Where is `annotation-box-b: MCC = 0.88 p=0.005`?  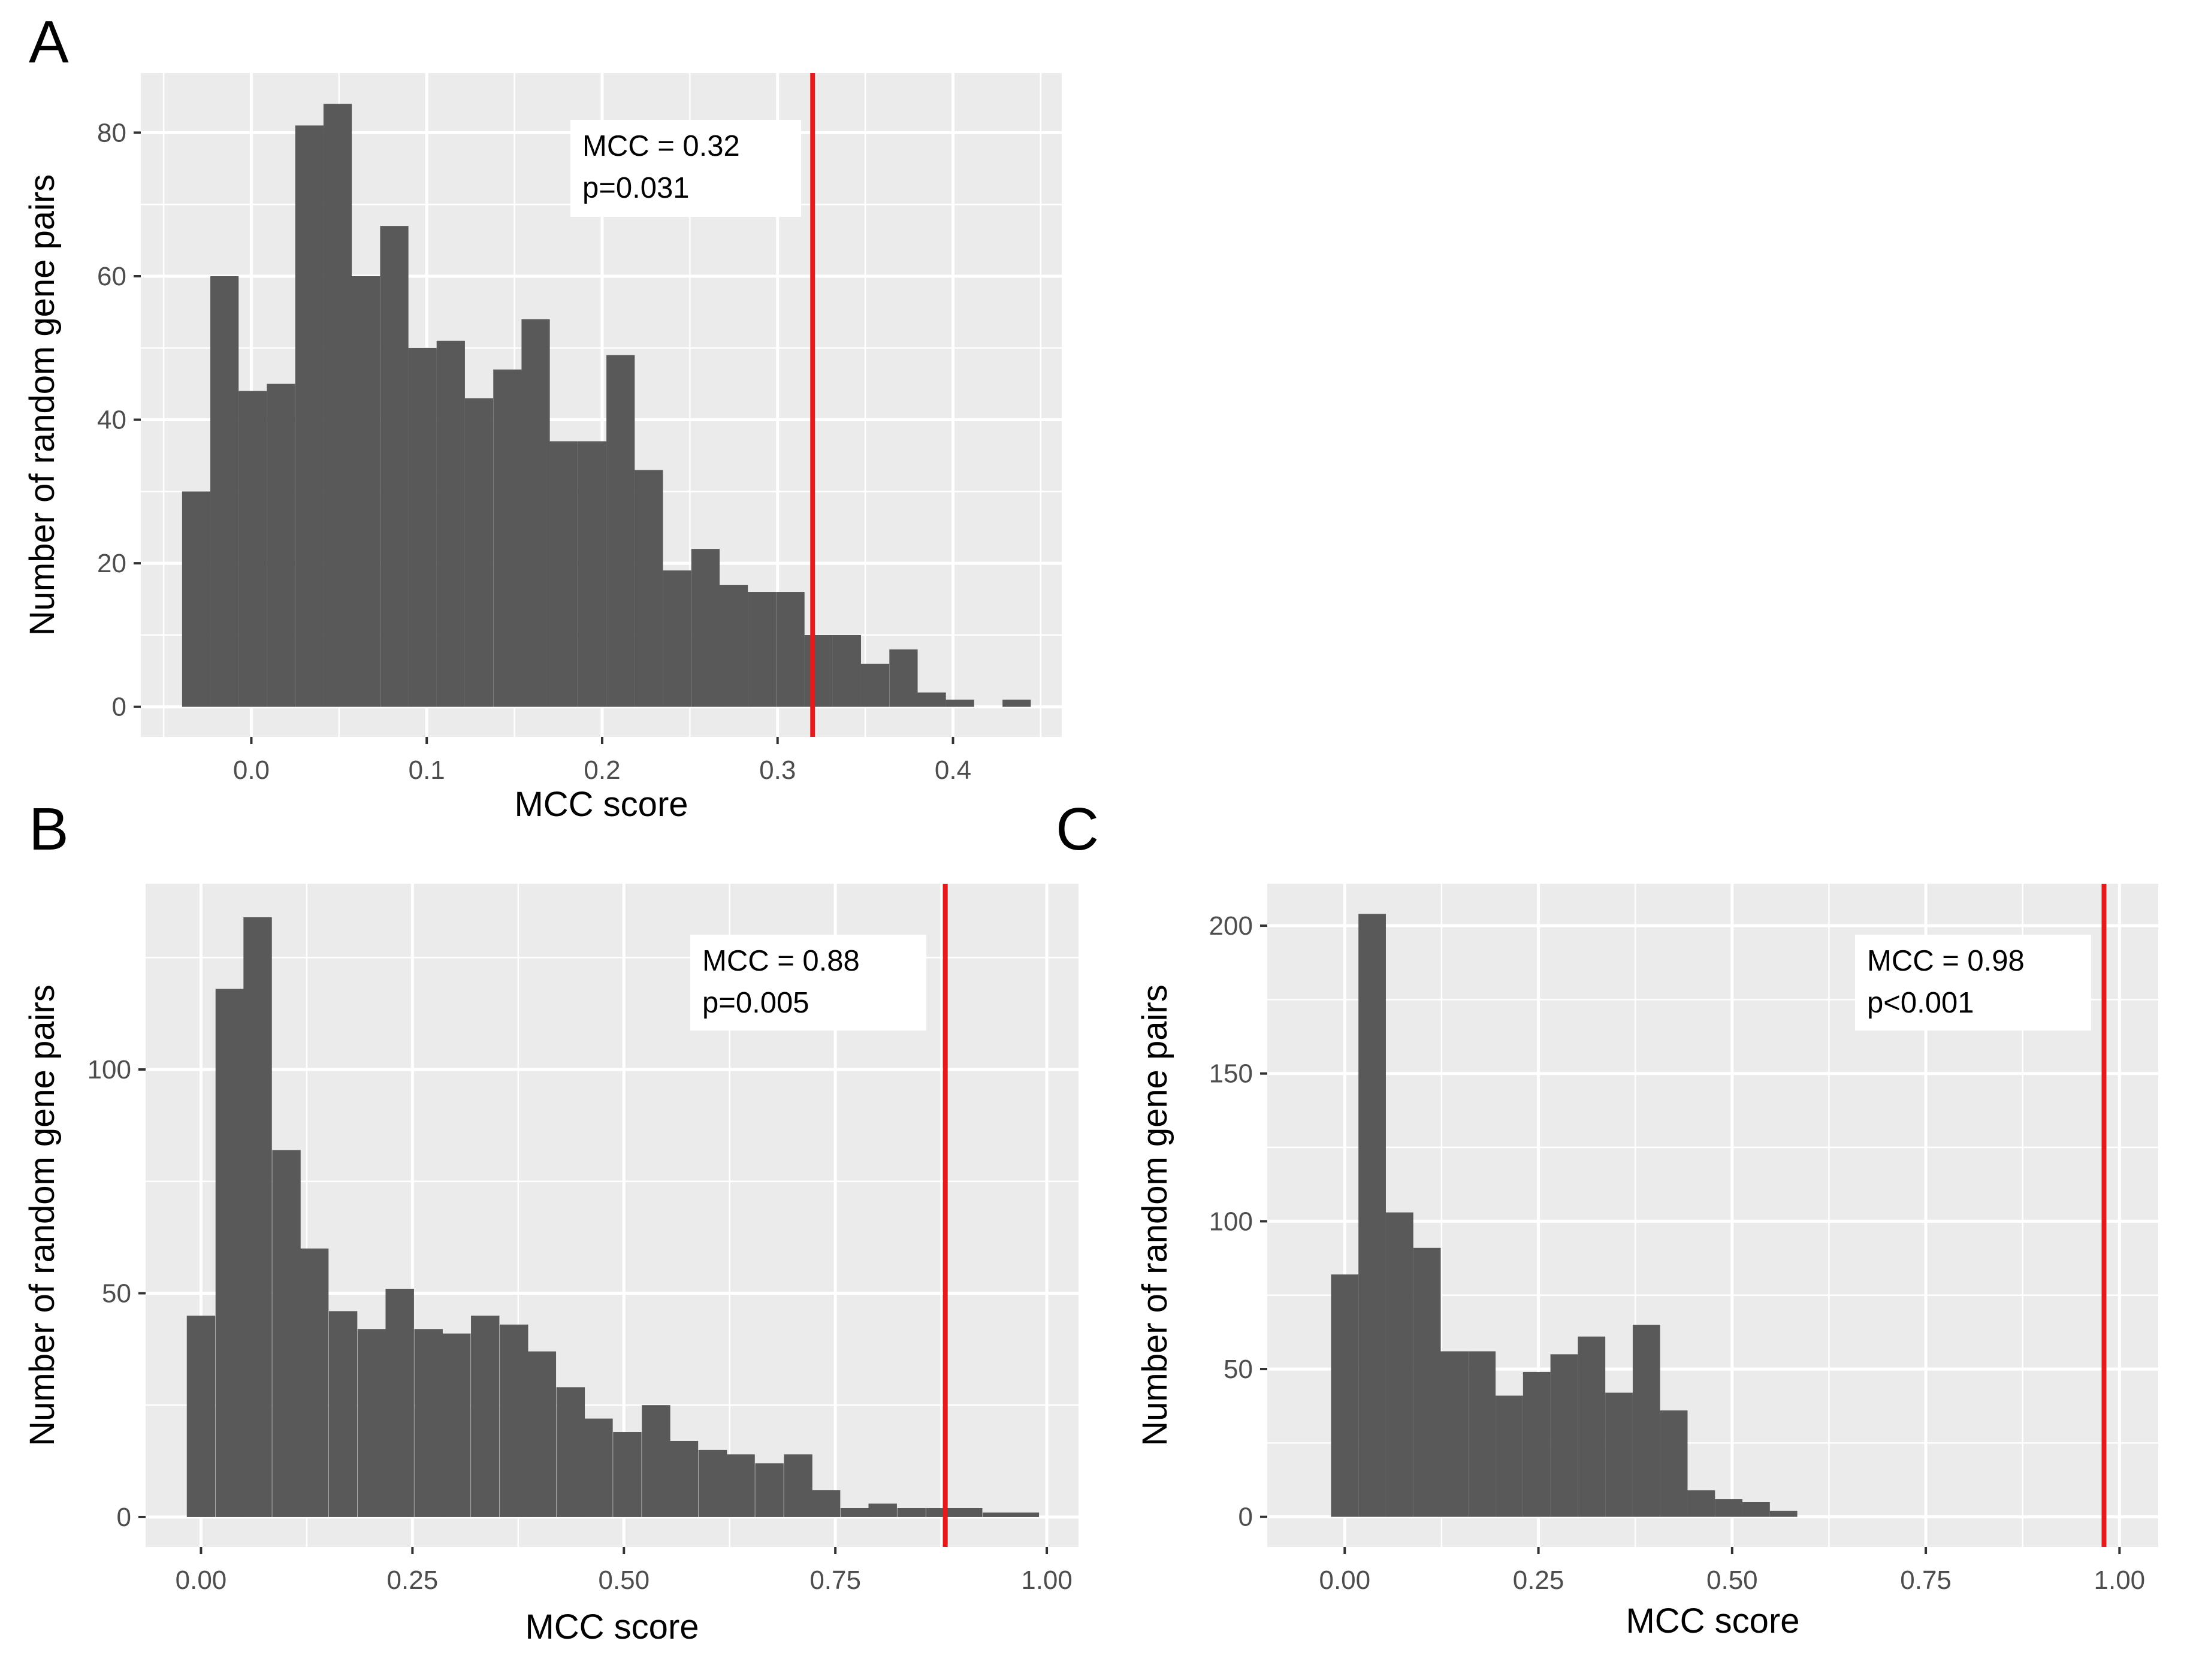
annotation-box-b: MCC = 0.88 p=0.005 is located at coordinates (808, 983).